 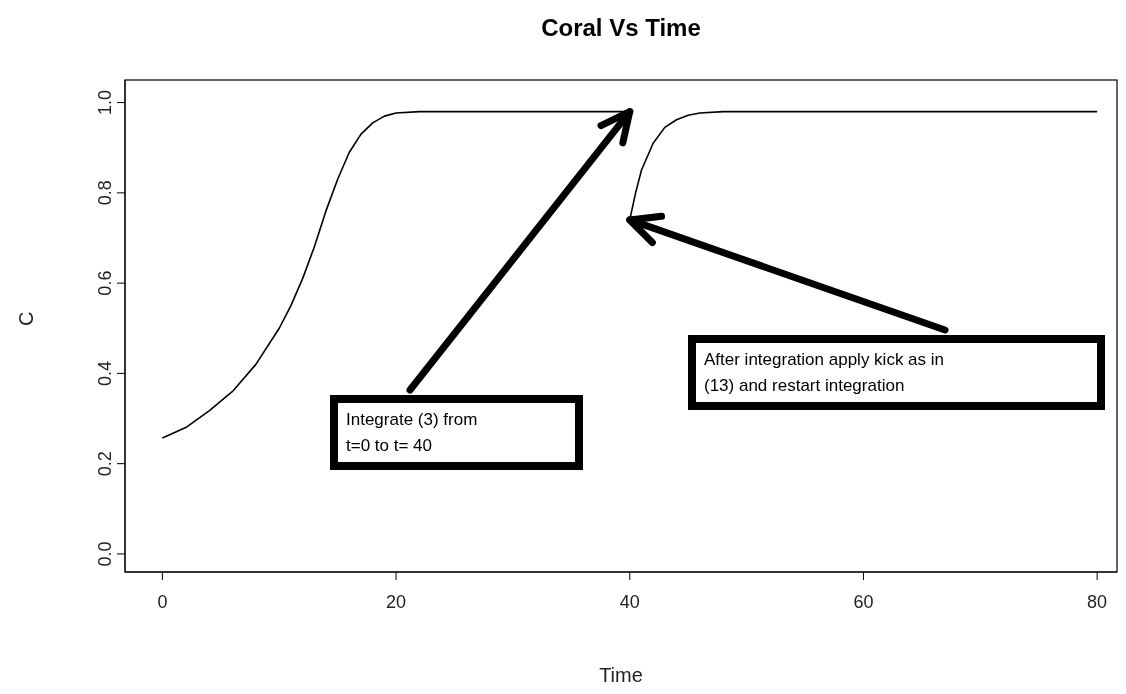 I want to click on annotation: After integration apply kick as in (13) and restart integration, so click(x=824, y=372).